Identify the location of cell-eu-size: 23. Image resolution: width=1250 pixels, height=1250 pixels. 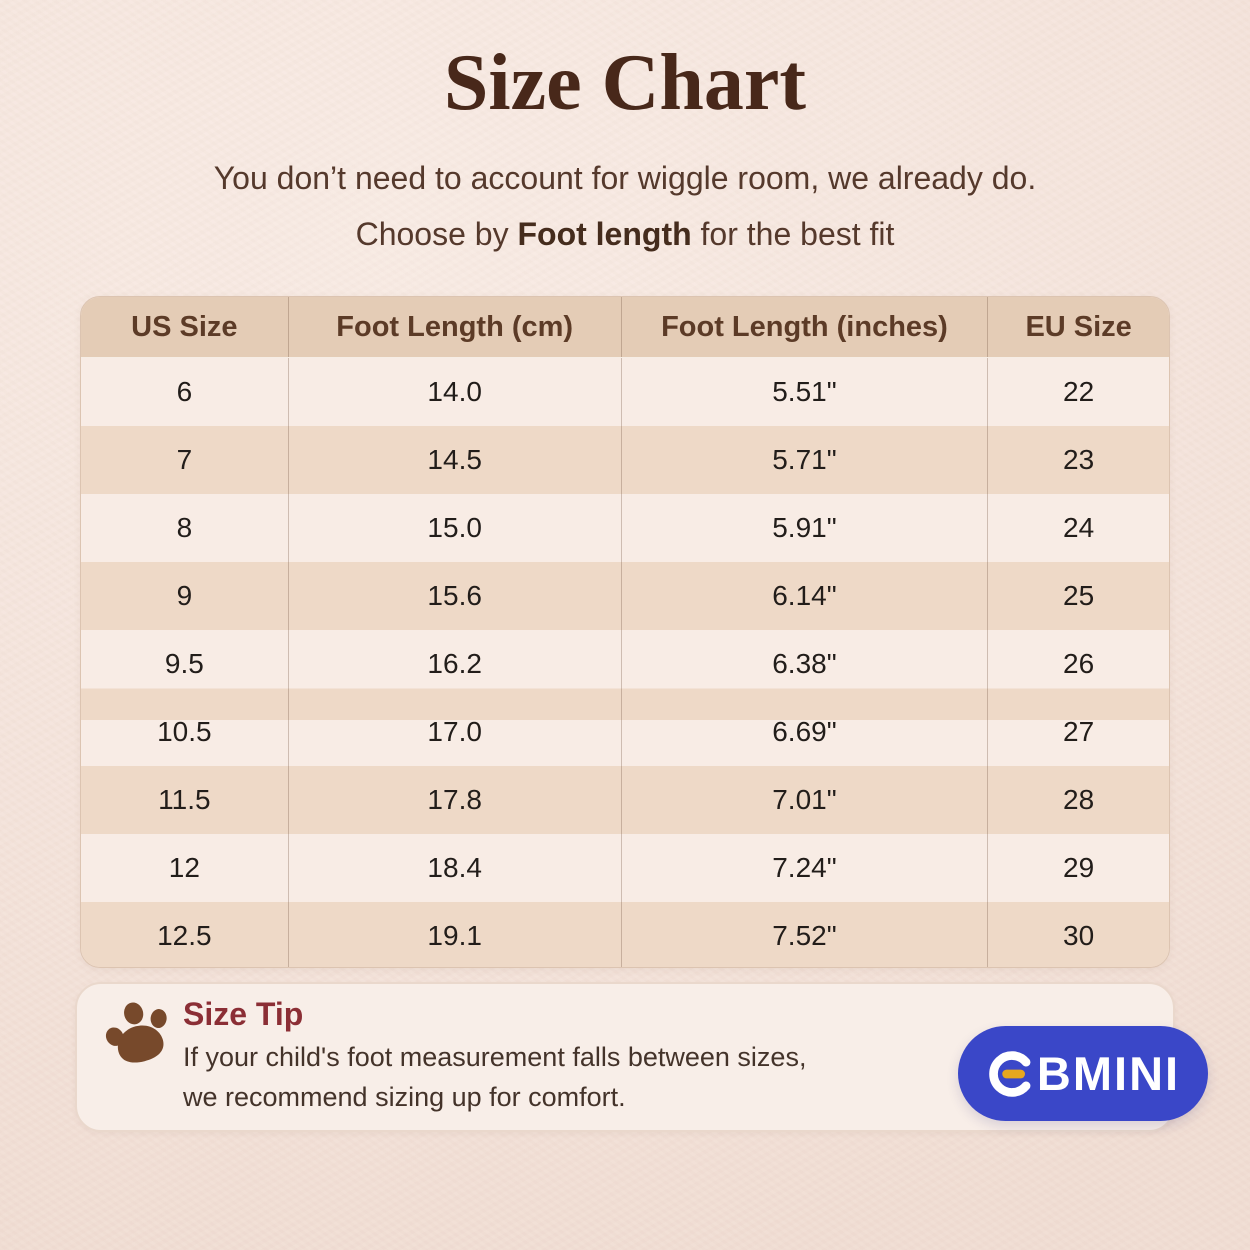
(1078, 460).